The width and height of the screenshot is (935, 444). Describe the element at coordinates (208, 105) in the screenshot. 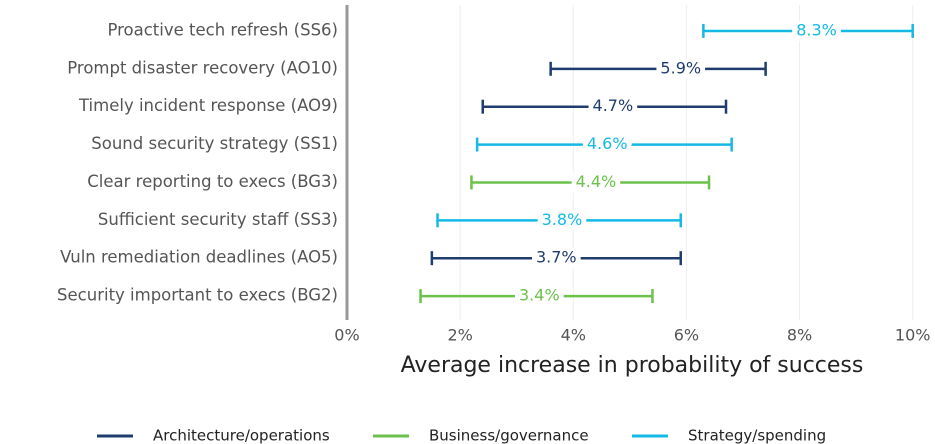

I see `y-tick-label: Timely incident response (AO9)` at that location.